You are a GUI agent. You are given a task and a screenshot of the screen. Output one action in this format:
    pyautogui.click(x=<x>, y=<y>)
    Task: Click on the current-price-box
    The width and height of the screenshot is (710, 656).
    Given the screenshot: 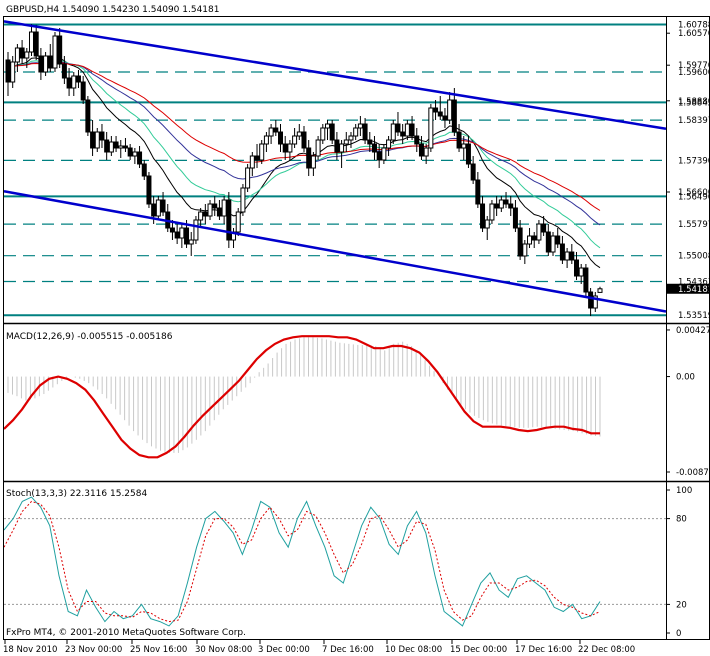 What is the action you would take?
    pyautogui.click(x=688, y=288)
    